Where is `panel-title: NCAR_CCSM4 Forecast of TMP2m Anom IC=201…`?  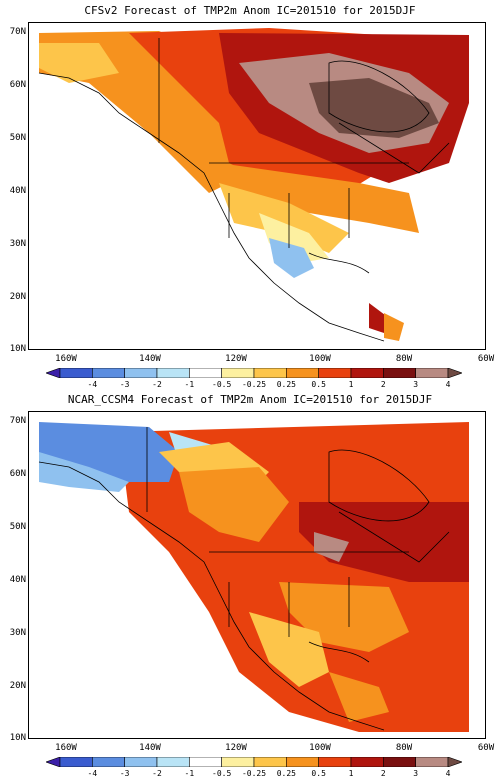 panel-title: NCAR_CCSM4 Forecast of TMP2m Anom IC=201… is located at coordinates (250, 399).